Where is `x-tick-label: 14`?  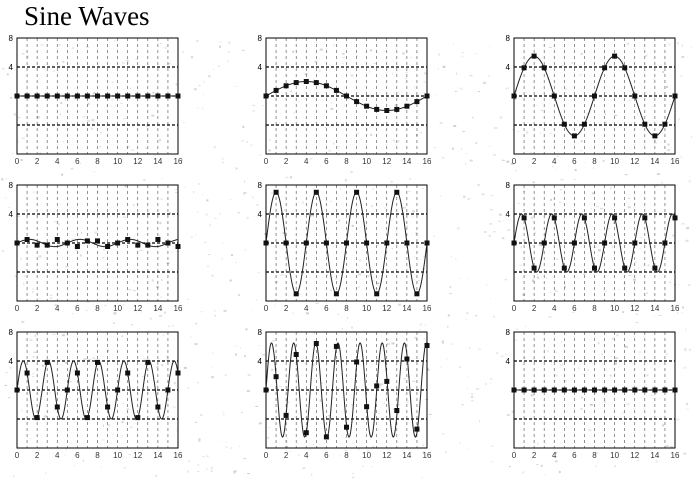 x-tick-label: 14 is located at coordinates (406, 161).